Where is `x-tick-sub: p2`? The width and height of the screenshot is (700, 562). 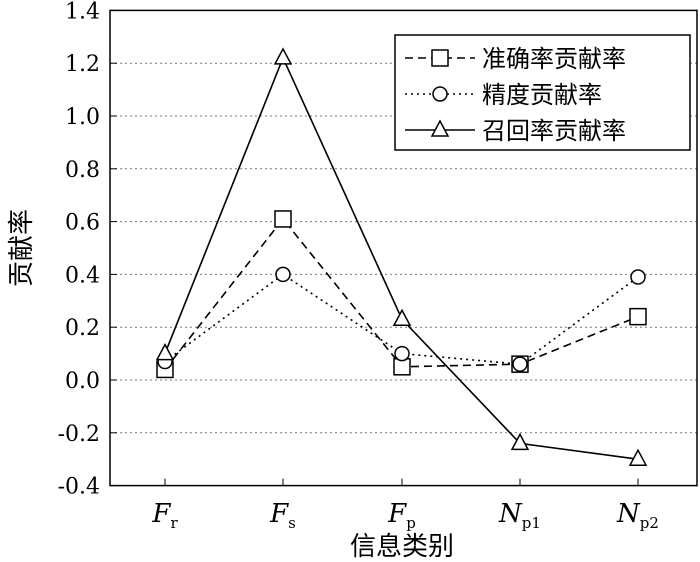
x-tick-sub: p2 is located at coordinates (649, 523).